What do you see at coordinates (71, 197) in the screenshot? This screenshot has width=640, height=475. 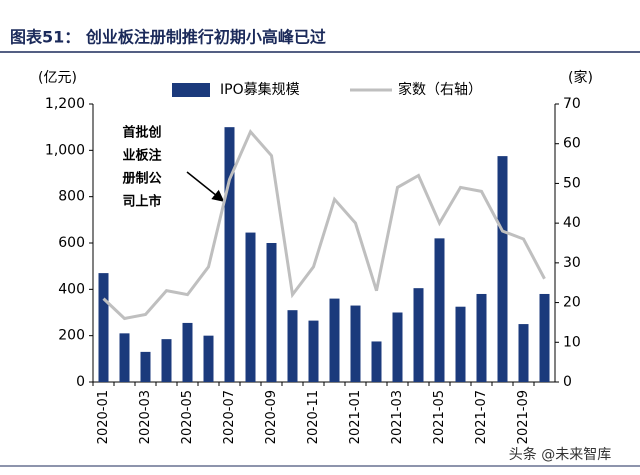 I see `y-tick-label: 800` at bounding box center [71, 197].